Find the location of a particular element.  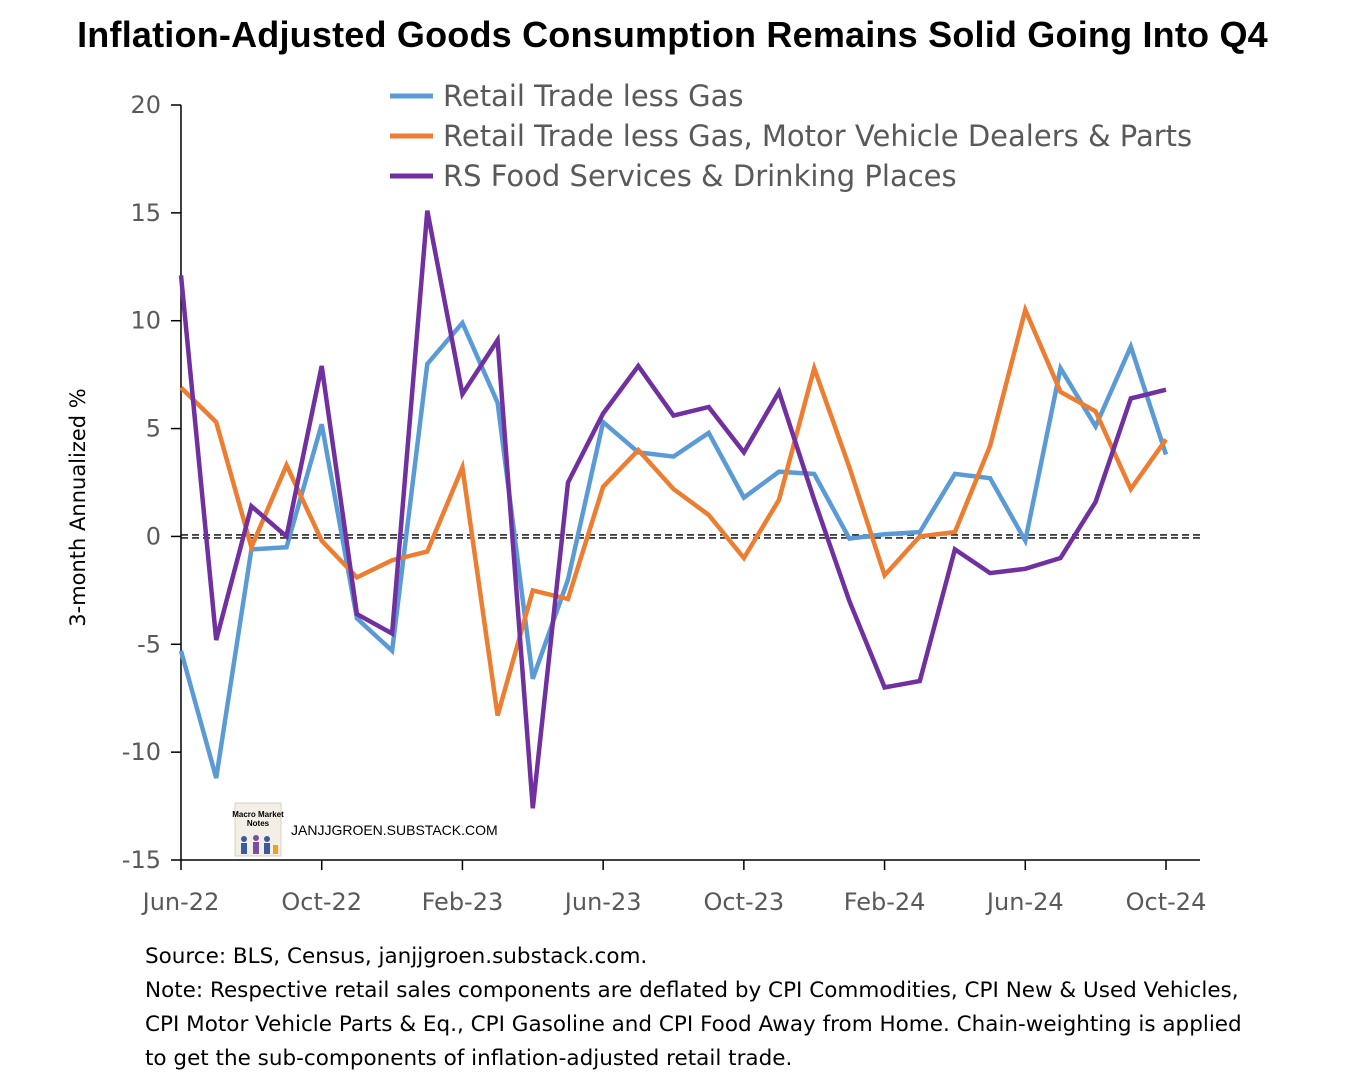

watermark-logo-line1: Macro Market is located at coordinates (258, 814).